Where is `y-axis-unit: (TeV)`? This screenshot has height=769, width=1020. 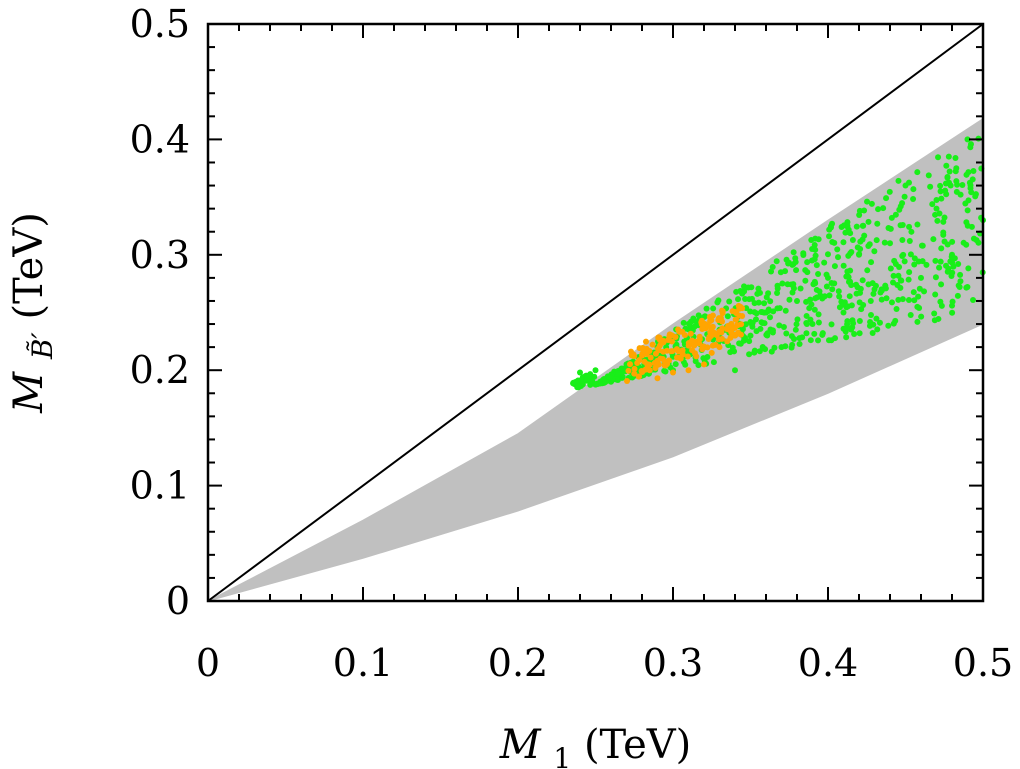 y-axis-unit: (TeV) is located at coordinates (29, 265).